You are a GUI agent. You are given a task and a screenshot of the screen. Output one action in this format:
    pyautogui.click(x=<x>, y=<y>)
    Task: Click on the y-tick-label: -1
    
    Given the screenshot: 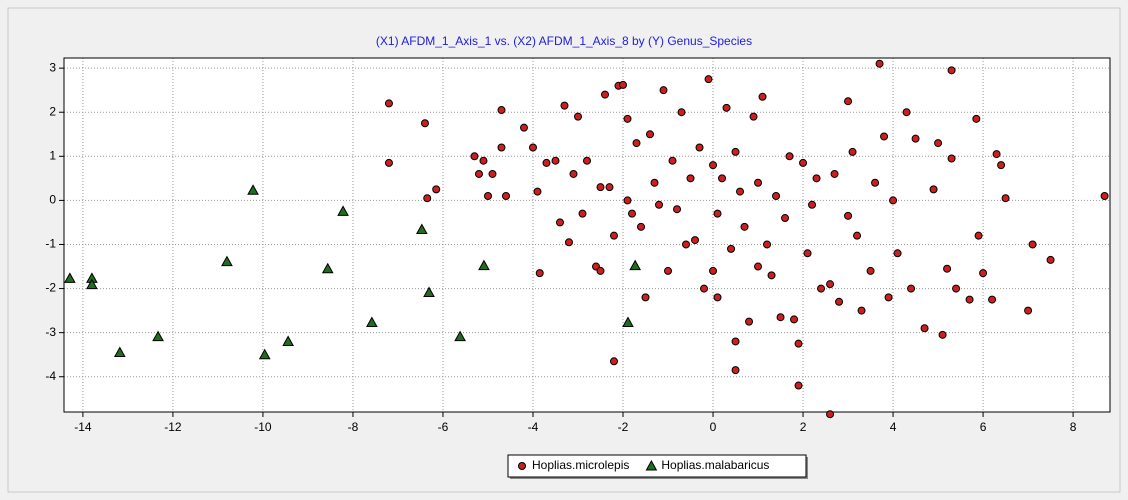 What is the action you would take?
    pyautogui.click(x=50, y=244)
    